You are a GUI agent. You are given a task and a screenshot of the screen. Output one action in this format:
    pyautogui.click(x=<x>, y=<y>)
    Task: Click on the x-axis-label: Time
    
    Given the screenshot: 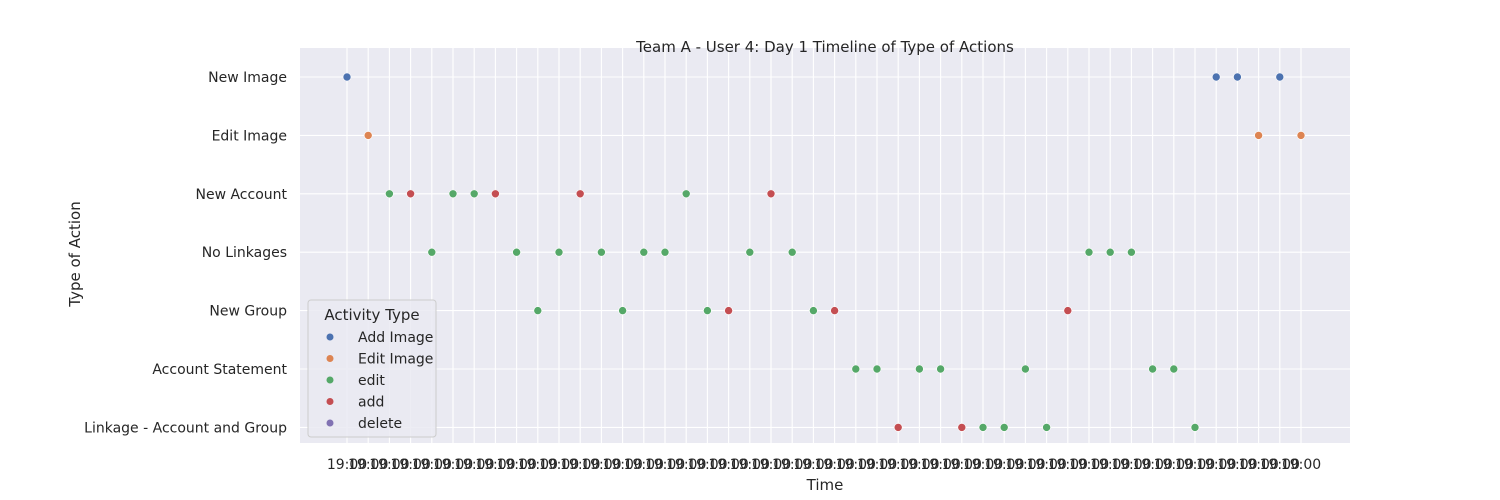 What is the action you would take?
    pyautogui.click(x=825, y=485)
    